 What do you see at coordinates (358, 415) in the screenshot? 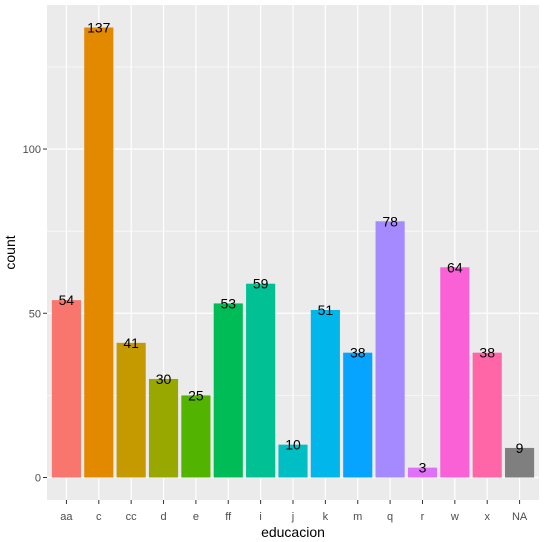
I see `bar-m` at bounding box center [358, 415].